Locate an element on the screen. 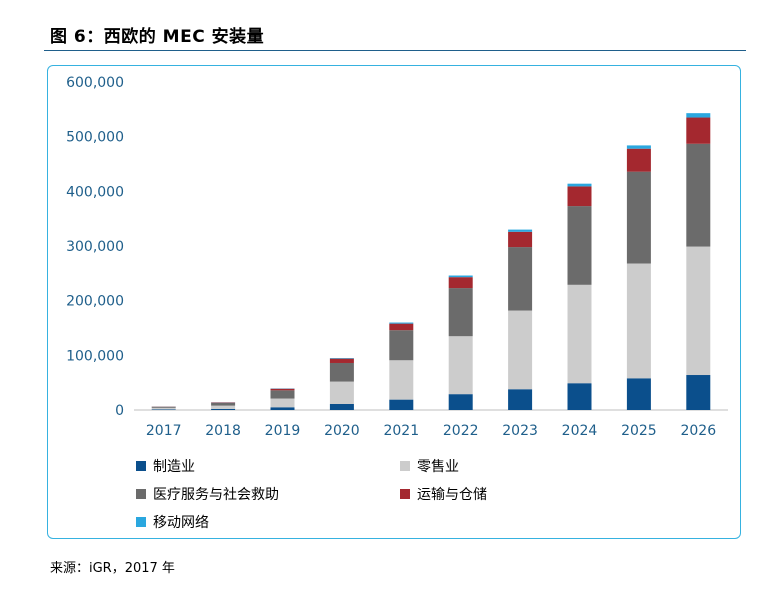  legend-item-healthcare: 医疗服务与社会救助 is located at coordinates (207, 494).